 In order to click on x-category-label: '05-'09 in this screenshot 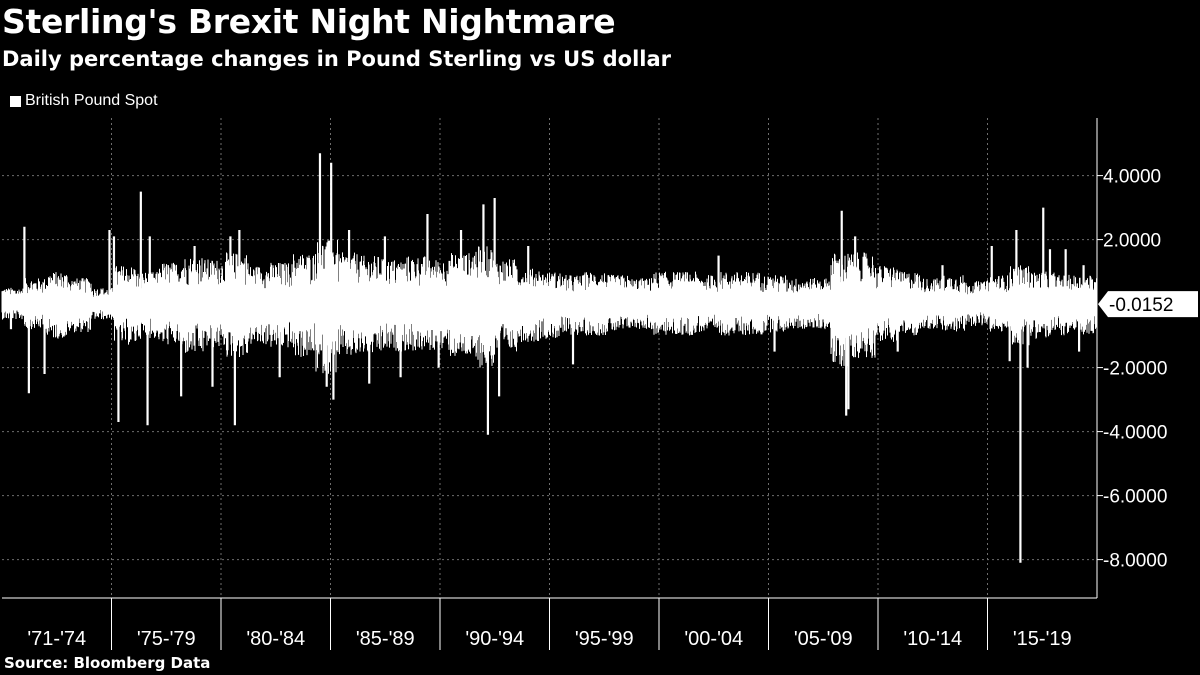, I will do `click(823, 639)`.